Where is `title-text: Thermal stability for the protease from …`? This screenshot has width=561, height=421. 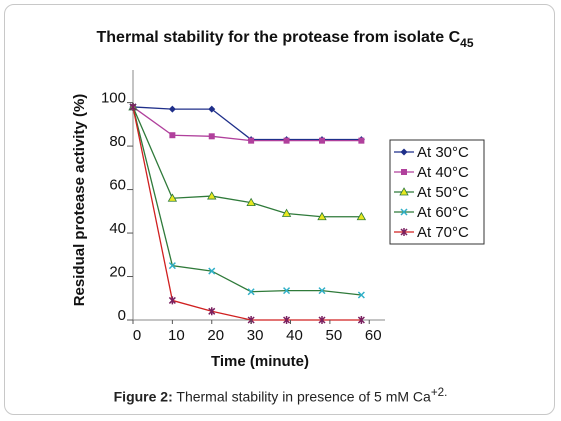
title-text: Thermal stability for the protease from … is located at coordinates (279, 37).